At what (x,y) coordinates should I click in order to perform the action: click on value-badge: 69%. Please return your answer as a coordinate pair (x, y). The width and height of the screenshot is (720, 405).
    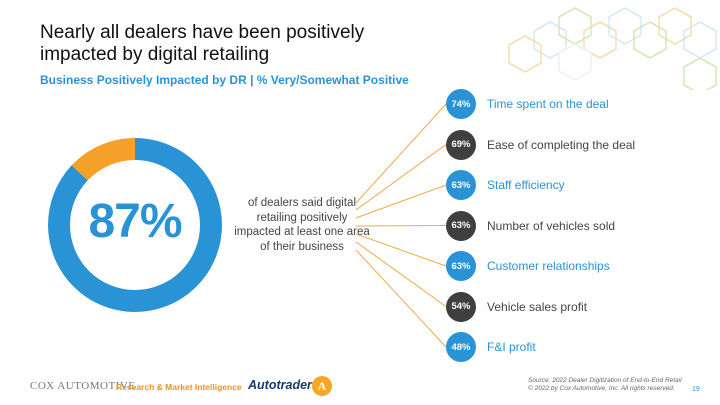
    Looking at the image, I should click on (461, 144).